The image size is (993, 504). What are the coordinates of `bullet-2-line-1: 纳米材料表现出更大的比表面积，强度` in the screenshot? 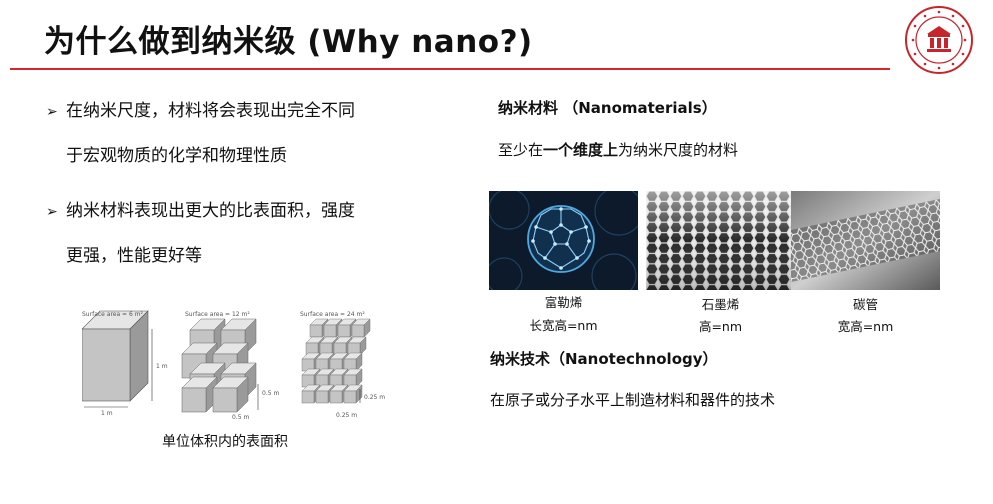 It's located at (210, 211).